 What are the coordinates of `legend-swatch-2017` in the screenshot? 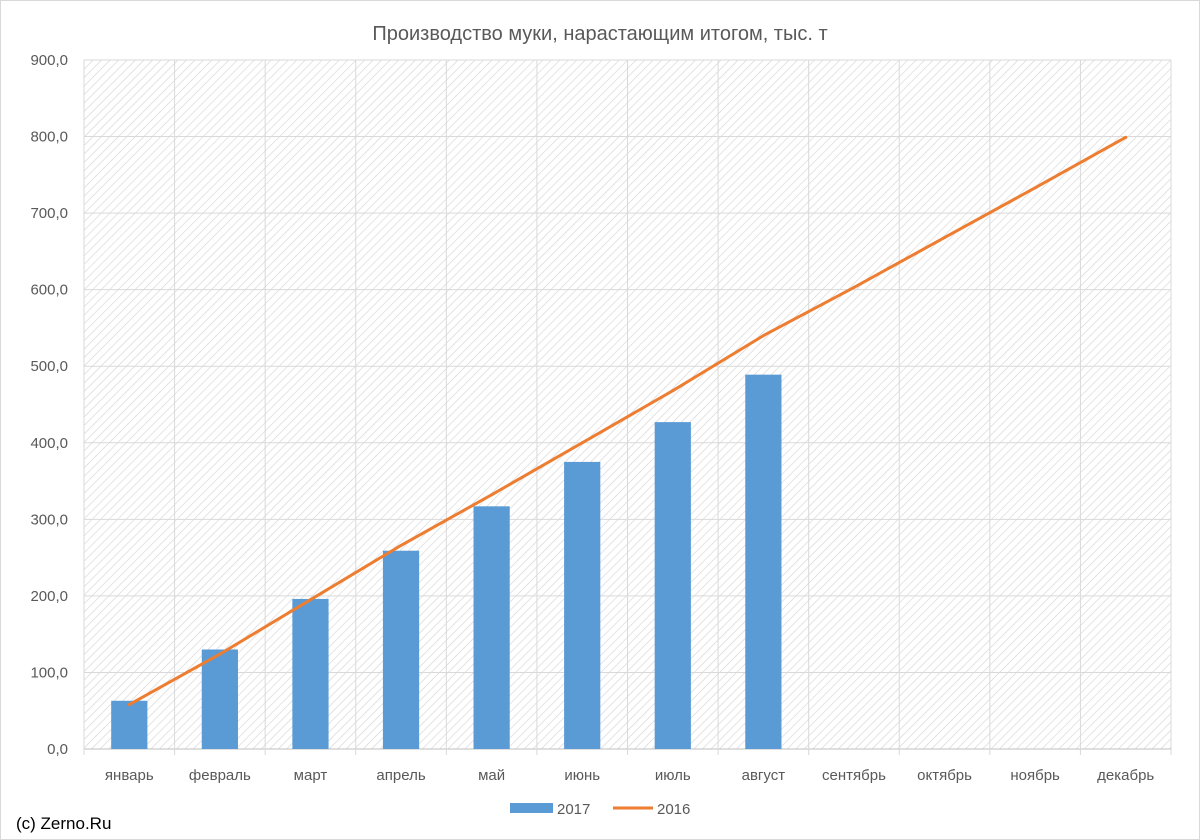 It's located at (531, 808).